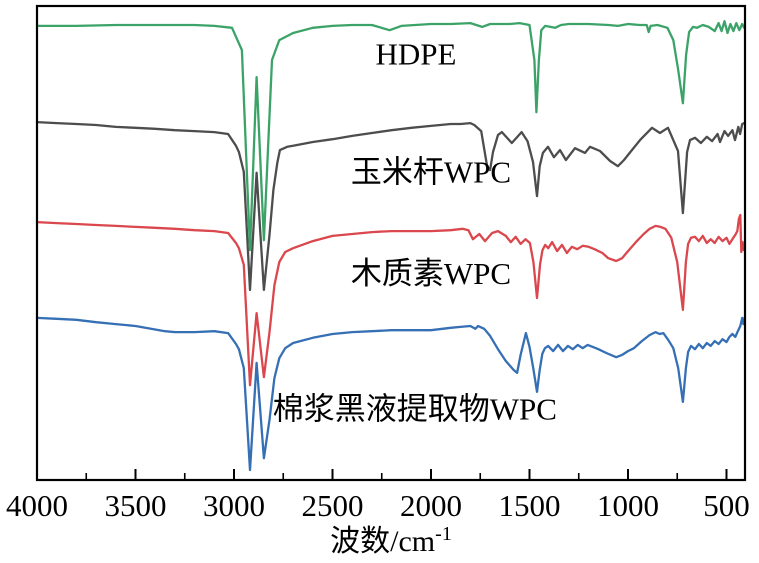 The width and height of the screenshot is (759, 563). What do you see at coordinates (234, 505) in the screenshot?
I see `x-tick-label-3000: 3000` at bounding box center [234, 505].